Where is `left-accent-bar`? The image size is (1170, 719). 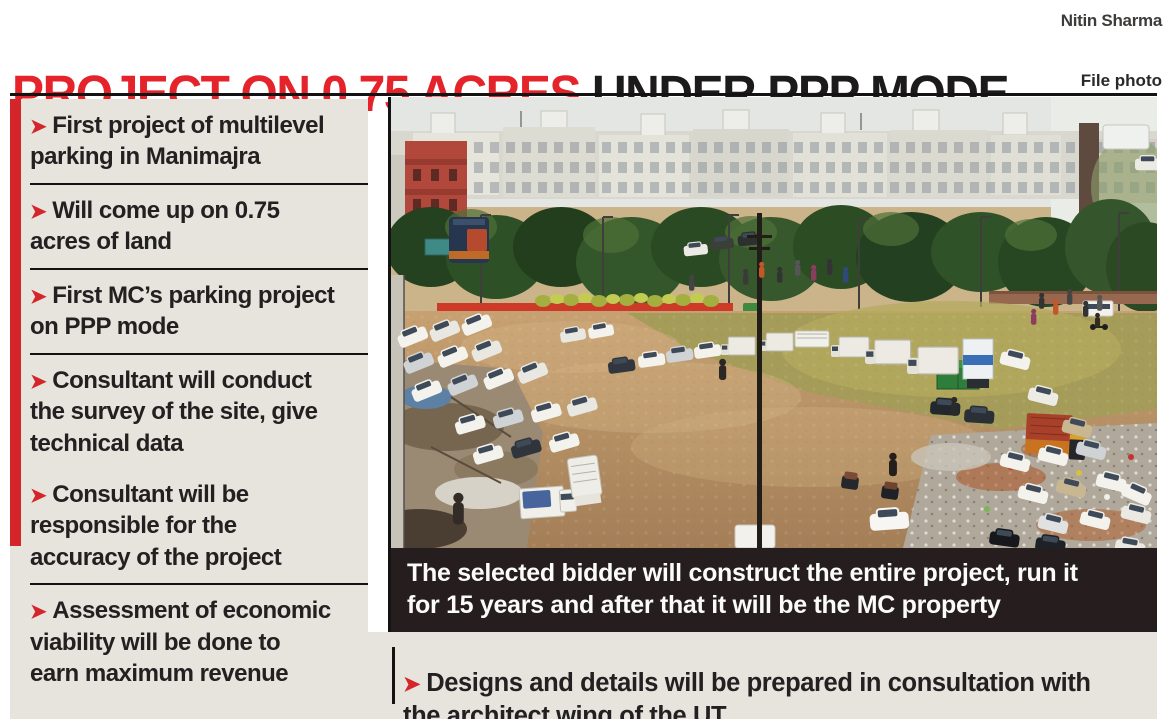
left-accent-bar is located at coordinates (15, 322).